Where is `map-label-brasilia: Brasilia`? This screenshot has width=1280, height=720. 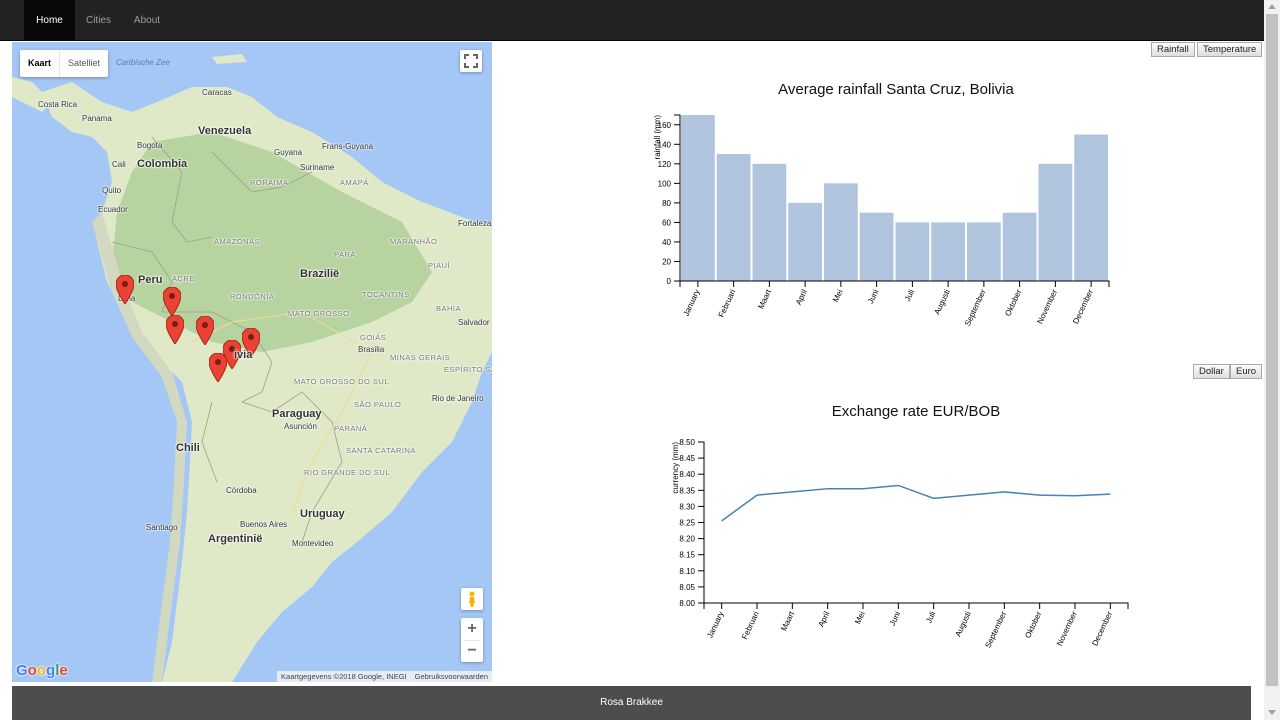 map-label-brasilia: Brasilia is located at coordinates (371, 349).